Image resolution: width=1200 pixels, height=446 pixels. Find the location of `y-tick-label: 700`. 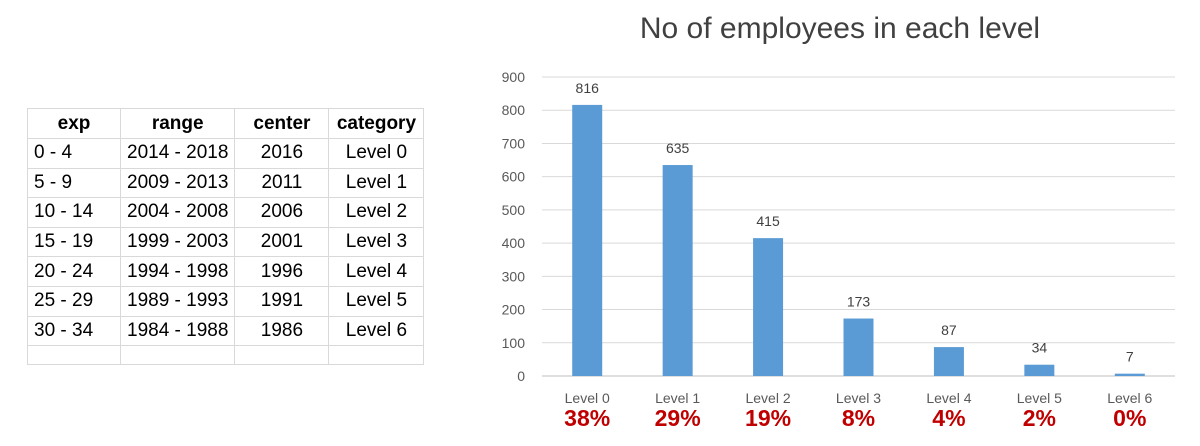

y-tick-label: 700 is located at coordinates (514, 143).